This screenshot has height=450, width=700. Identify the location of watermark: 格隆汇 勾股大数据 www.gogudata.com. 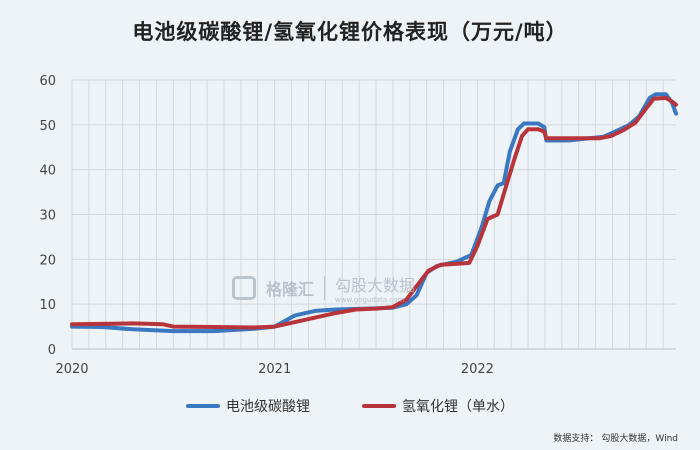
(323, 288).